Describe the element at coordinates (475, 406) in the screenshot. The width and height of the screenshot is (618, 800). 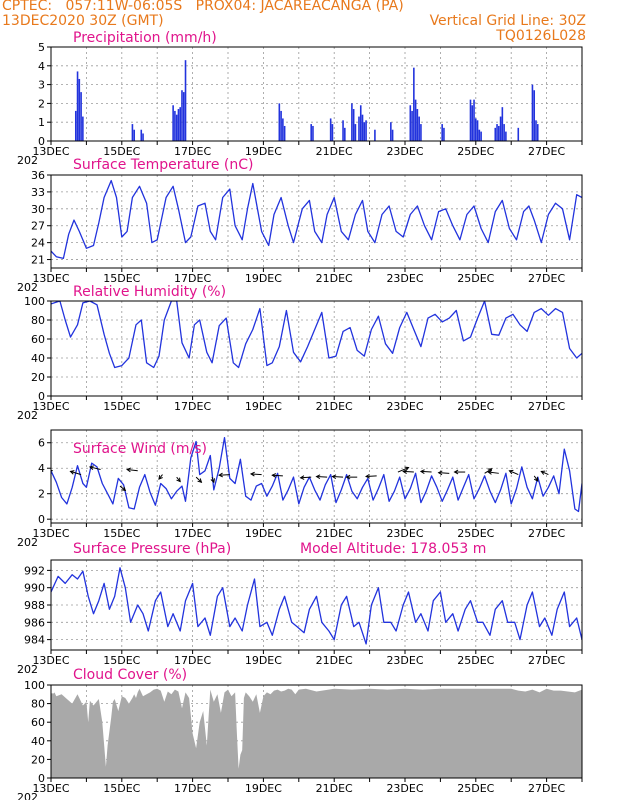
I see `x-tick-label: 25DEC` at that location.